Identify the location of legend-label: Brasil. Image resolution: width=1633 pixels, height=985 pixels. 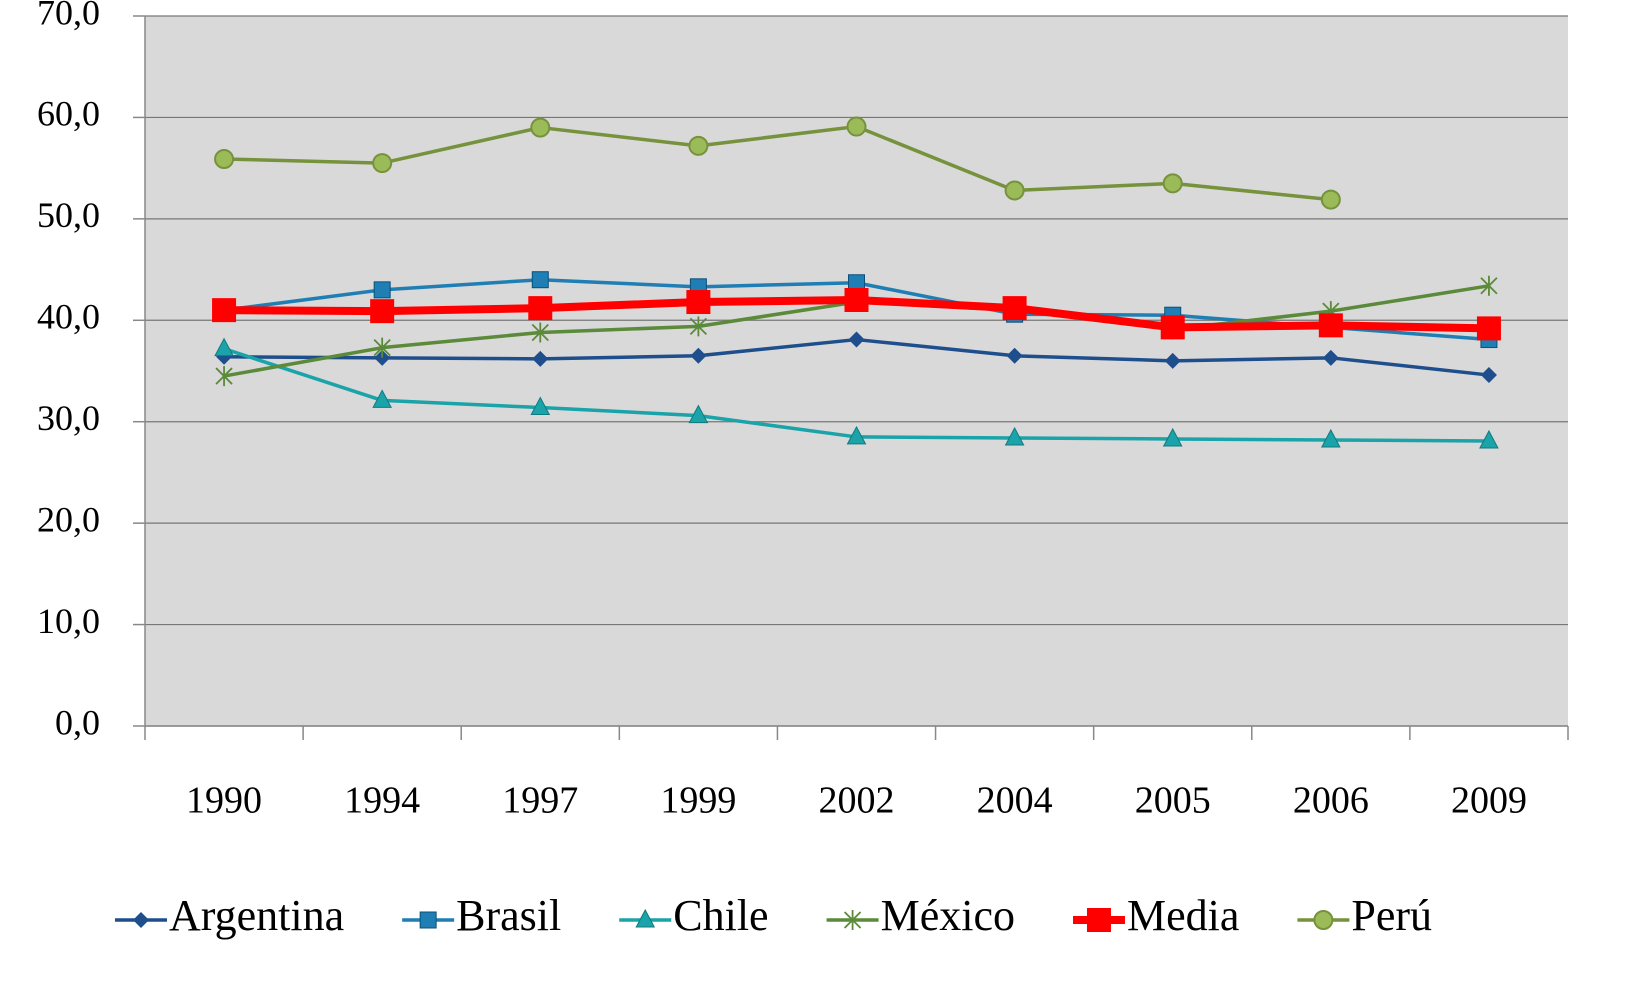
(508, 915).